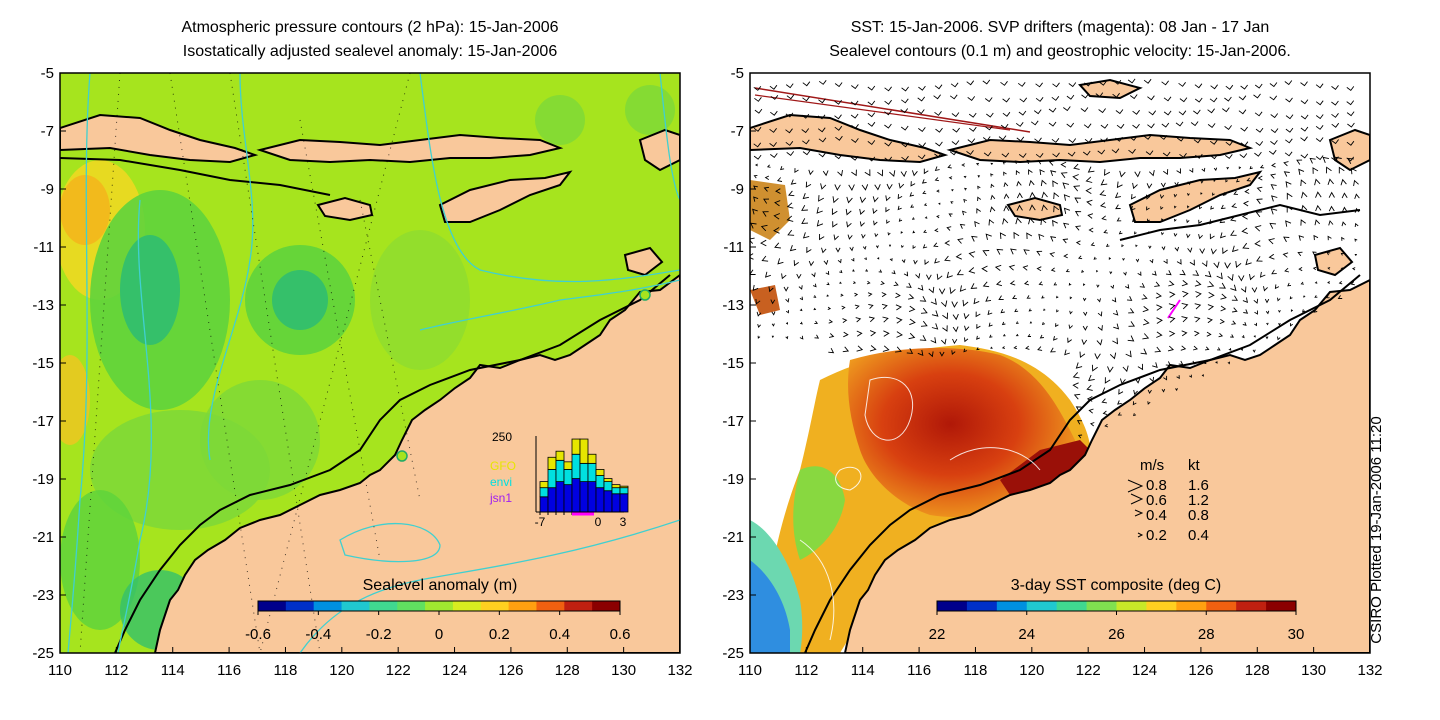 The width and height of the screenshot is (1440, 720). I want to click on left-timor-island, so click(505, 196).